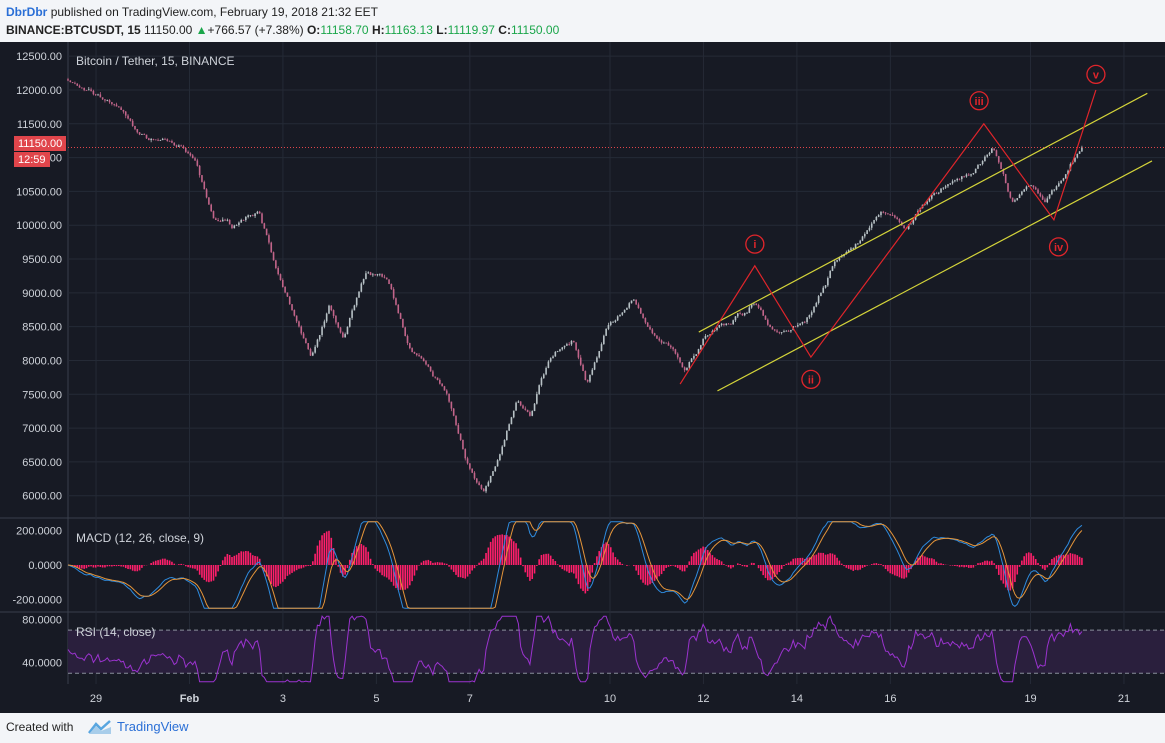 The image size is (1165, 743). I want to click on time-tick-label: 14, so click(797, 699).